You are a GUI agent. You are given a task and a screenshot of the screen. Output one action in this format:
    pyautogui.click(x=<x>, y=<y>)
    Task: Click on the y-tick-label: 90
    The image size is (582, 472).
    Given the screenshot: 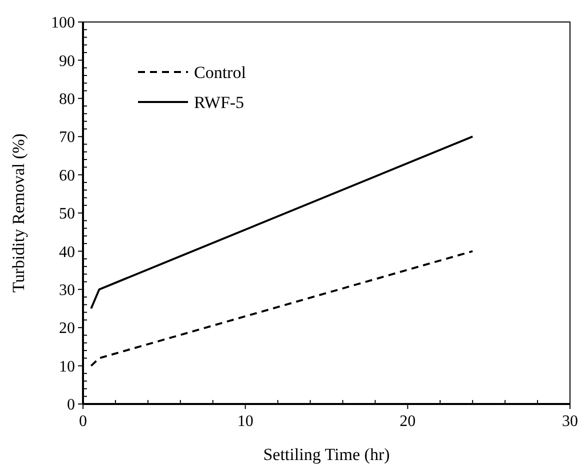 What is the action you would take?
    pyautogui.click(x=67, y=61)
    